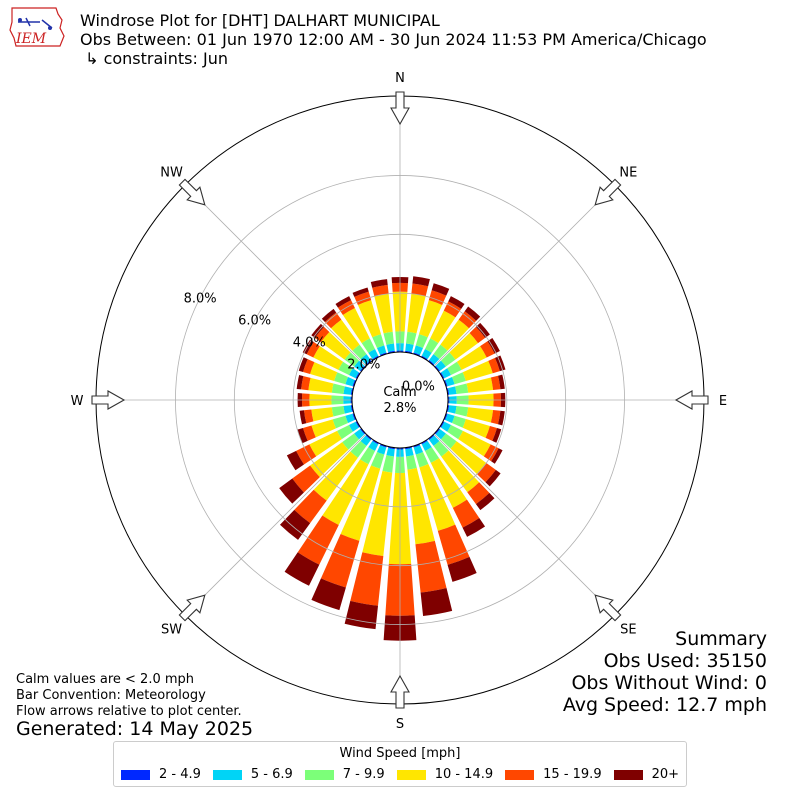 The height and width of the screenshot is (800, 800). I want to click on legend-label-2: 7 - 9.9, so click(363, 774).